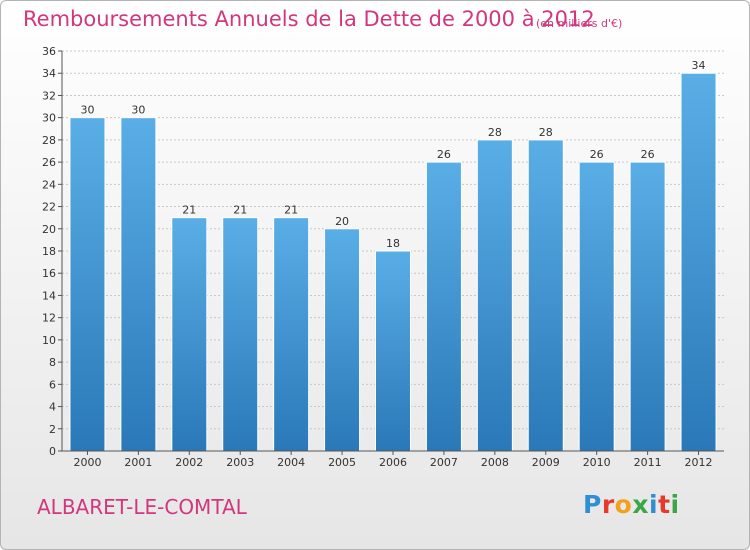 The width and height of the screenshot is (750, 550). Describe the element at coordinates (291, 462) in the screenshot. I see `x-tick-label-2004: 2004` at that location.